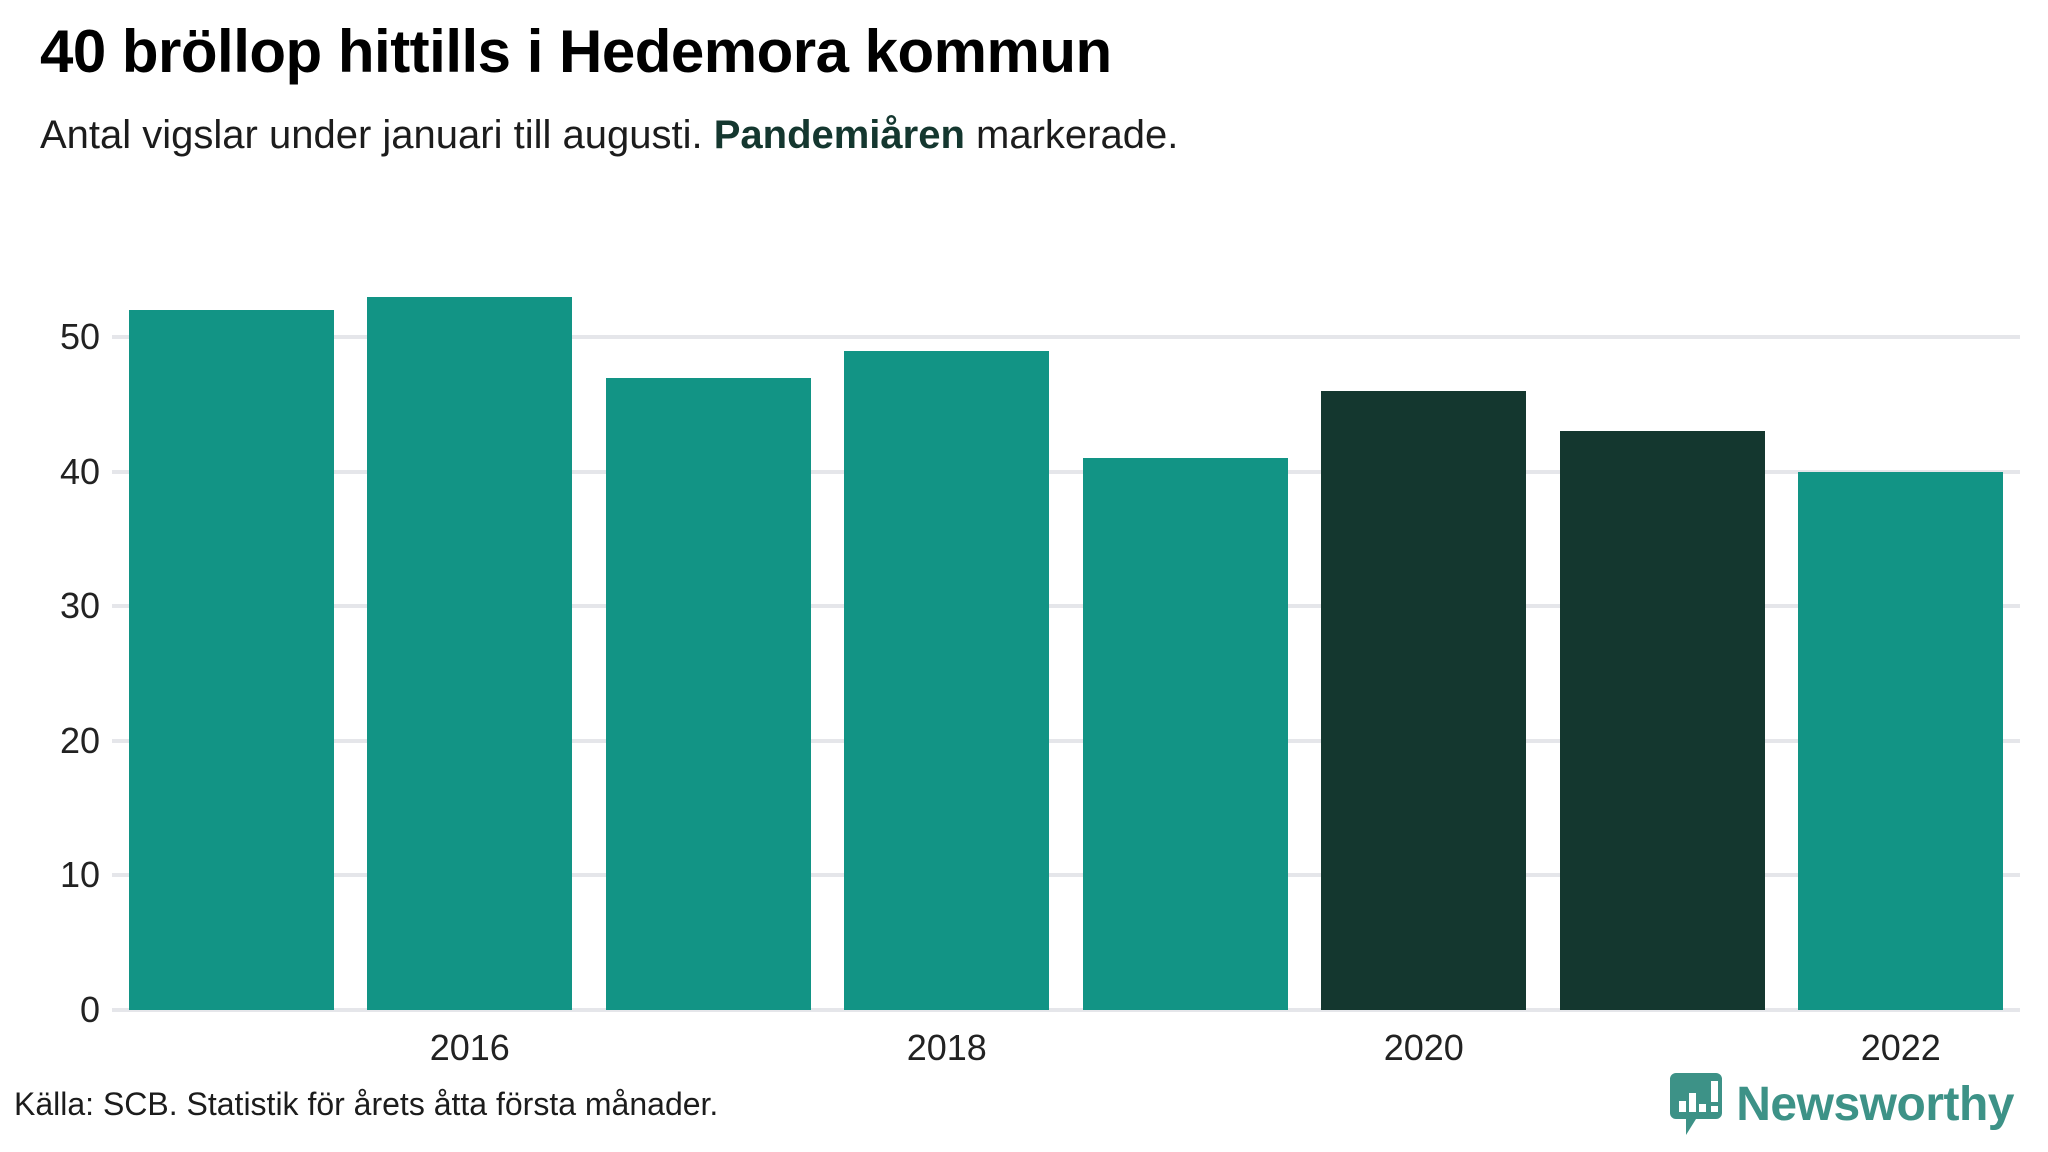 The image size is (2048, 1152). What do you see at coordinates (947, 680) in the screenshot?
I see `bar-2018` at bounding box center [947, 680].